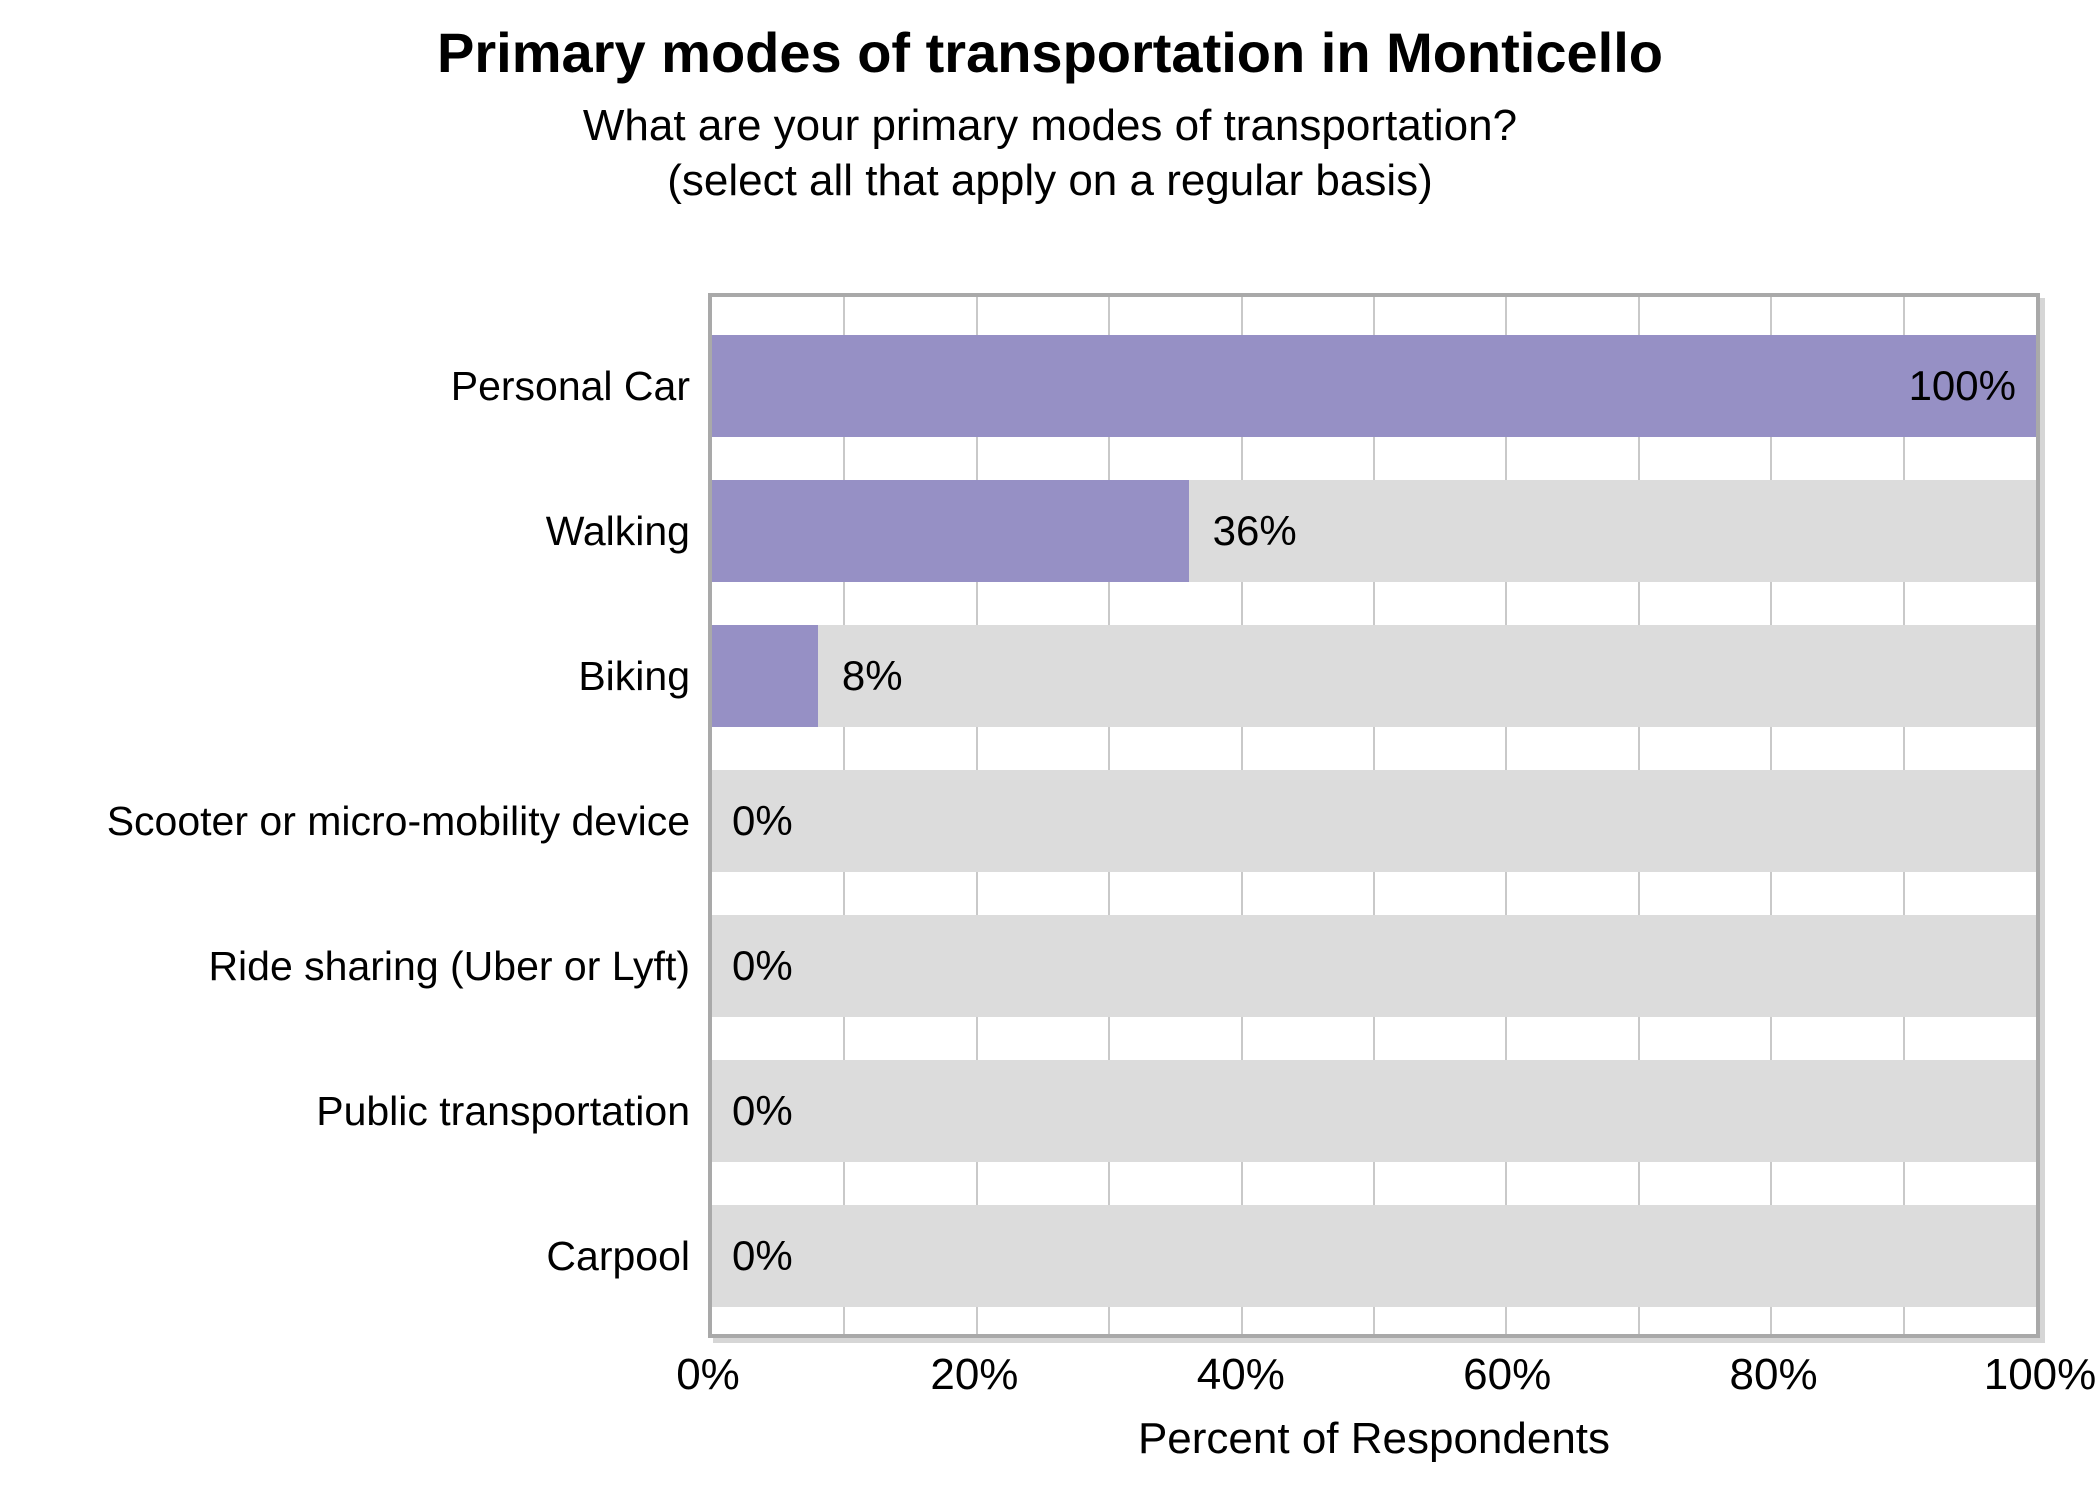 The width and height of the screenshot is (2100, 1500). What do you see at coordinates (398, 820) in the screenshot?
I see `category-label: Scooter or micro-mobility device` at bounding box center [398, 820].